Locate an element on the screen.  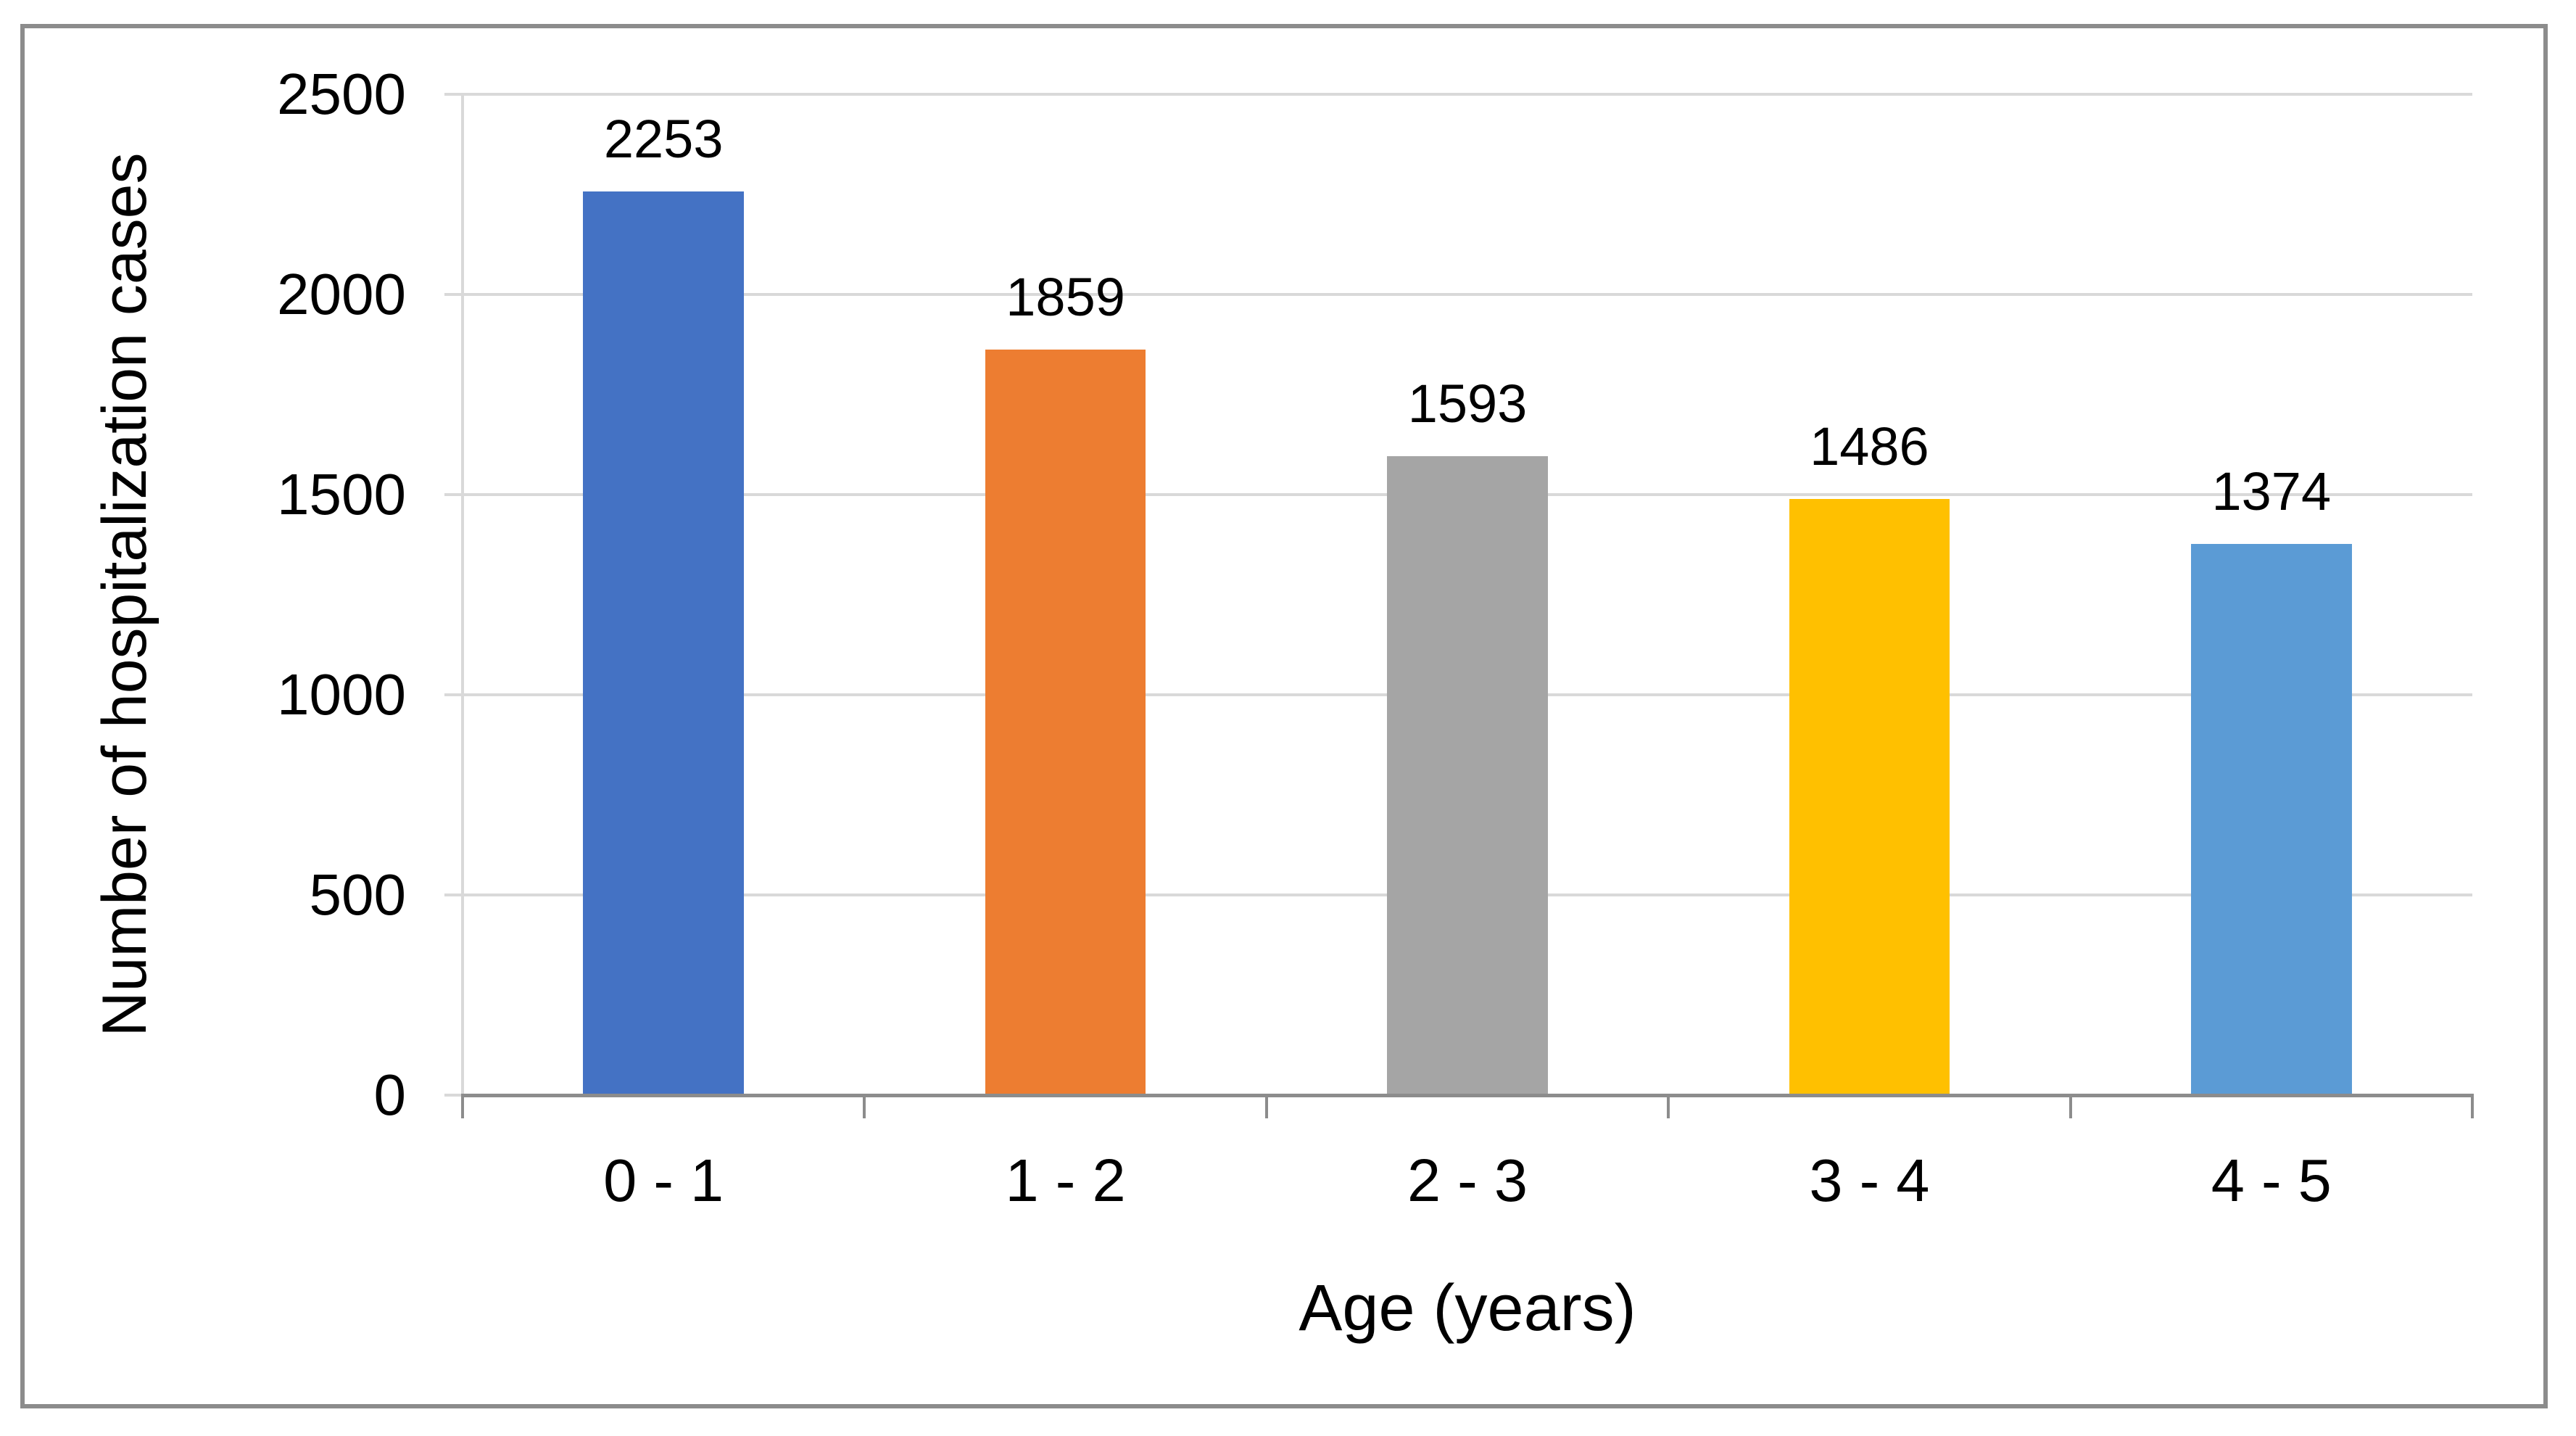
y-tick-label: 2000 is located at coordinates (342, 294).